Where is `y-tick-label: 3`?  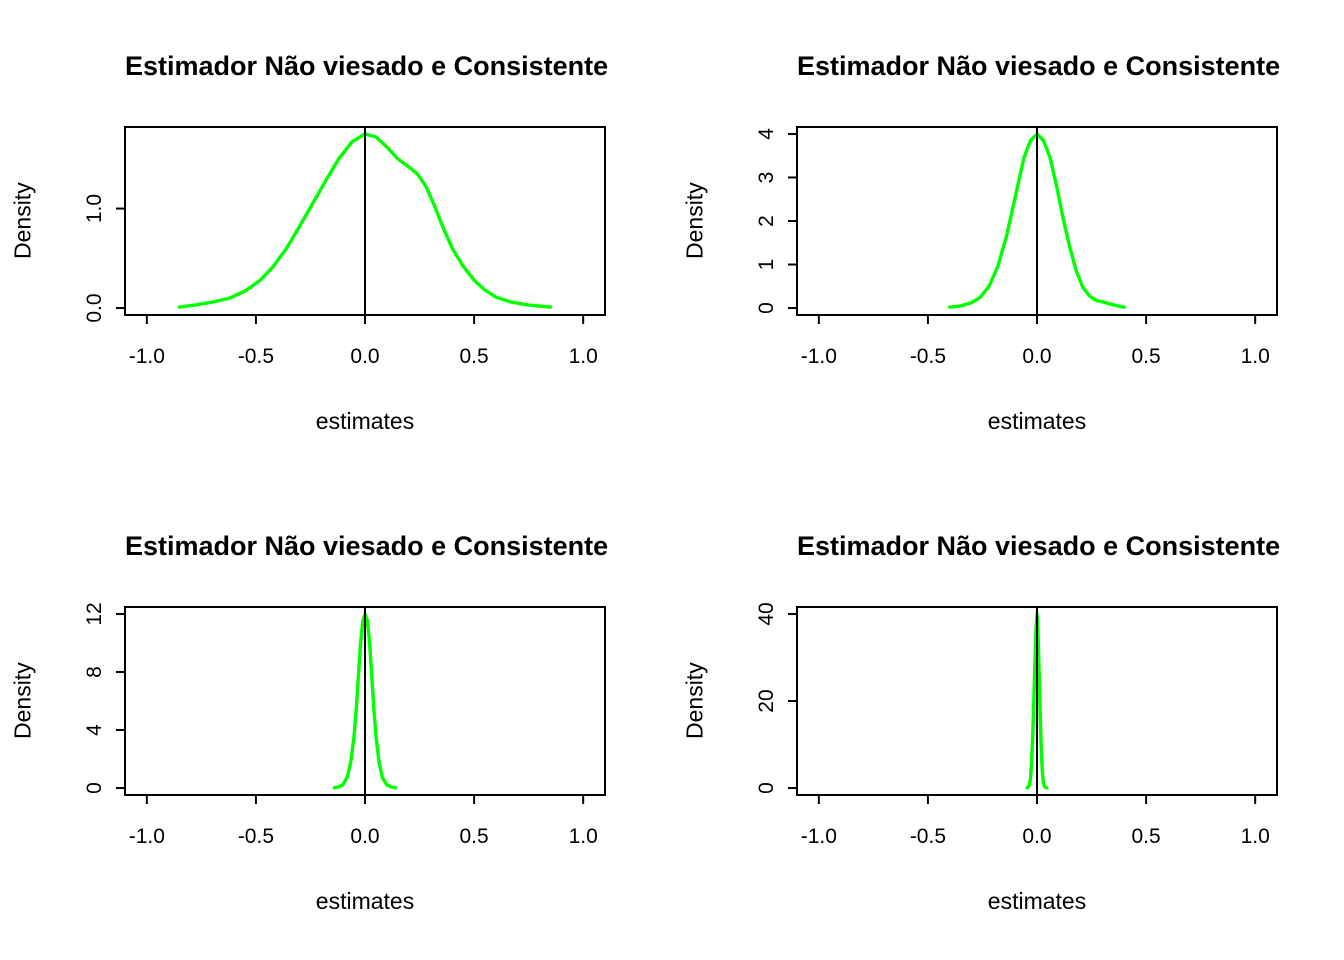
y-tick-label: 3 is located at coordinates (766, 178).